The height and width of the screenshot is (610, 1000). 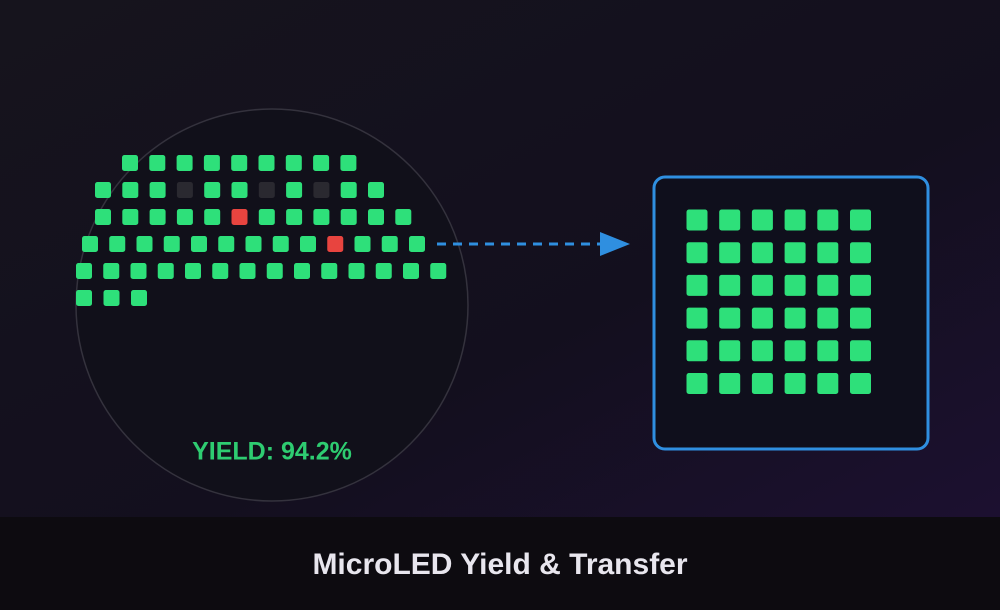 I want to click on transfer-arrow-head, so click(x=615, y=244).